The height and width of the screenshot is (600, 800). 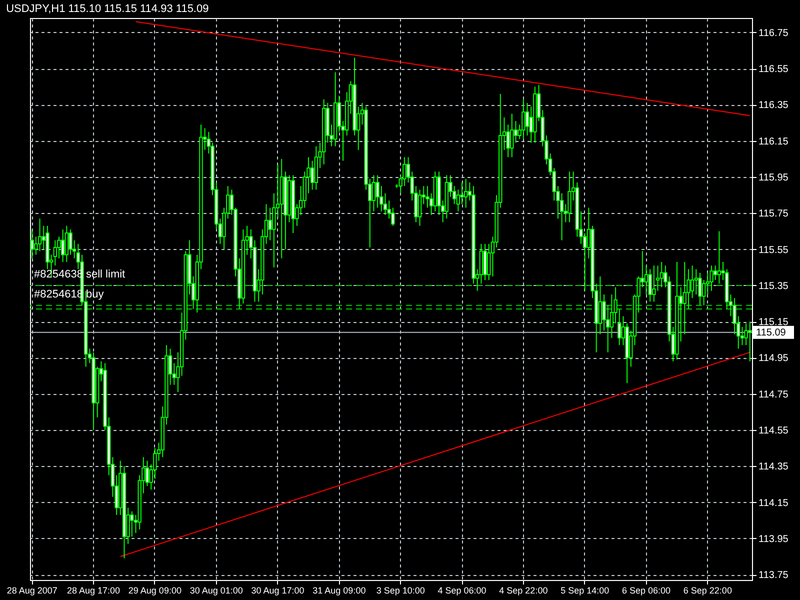 What do you see at coordinates (339, 591) in the screenshot?
I see `x-tick-label: 31 Aug 09:00` at bounding box center [339, 591].